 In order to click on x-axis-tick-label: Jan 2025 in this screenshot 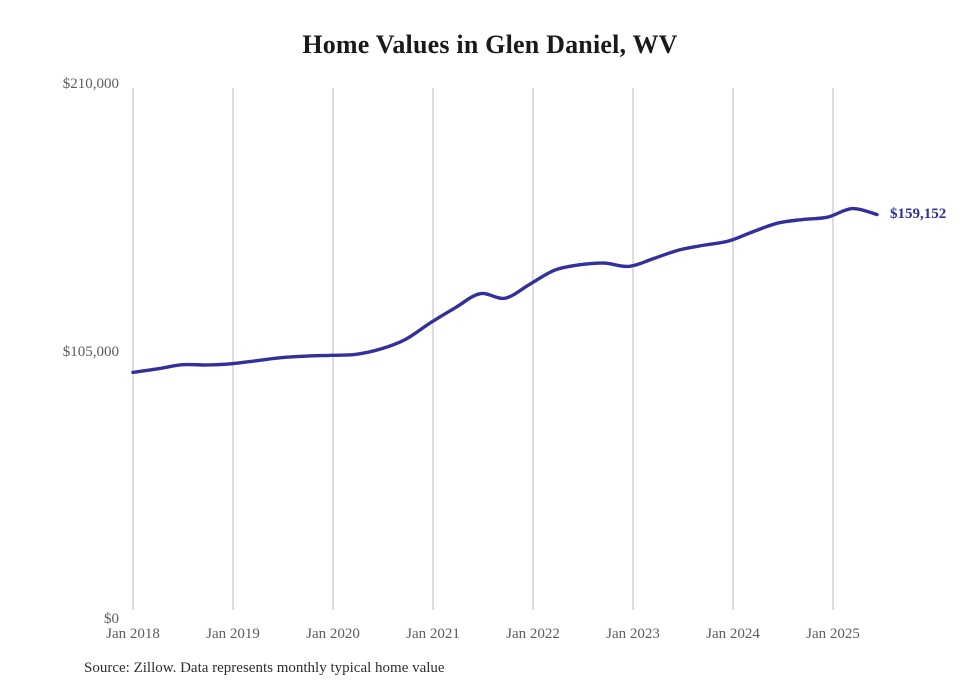, I will do `click(833, 634)`.